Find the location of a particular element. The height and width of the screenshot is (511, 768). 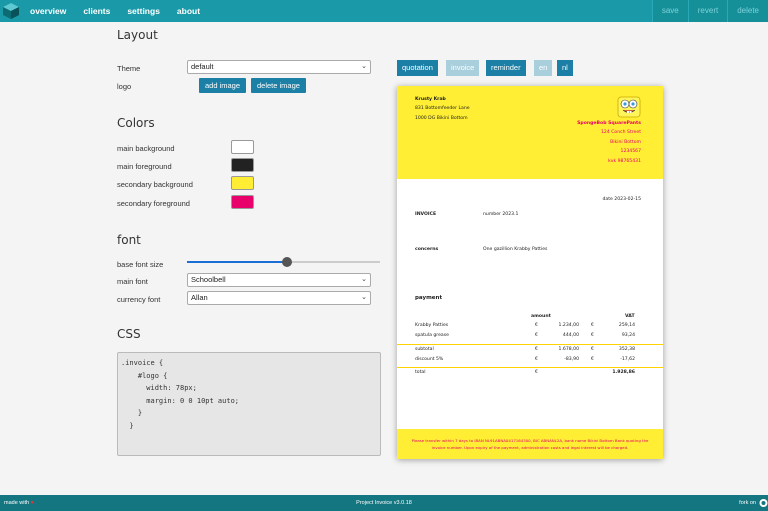

discount-currency: € is located at coordinates (536, 359).